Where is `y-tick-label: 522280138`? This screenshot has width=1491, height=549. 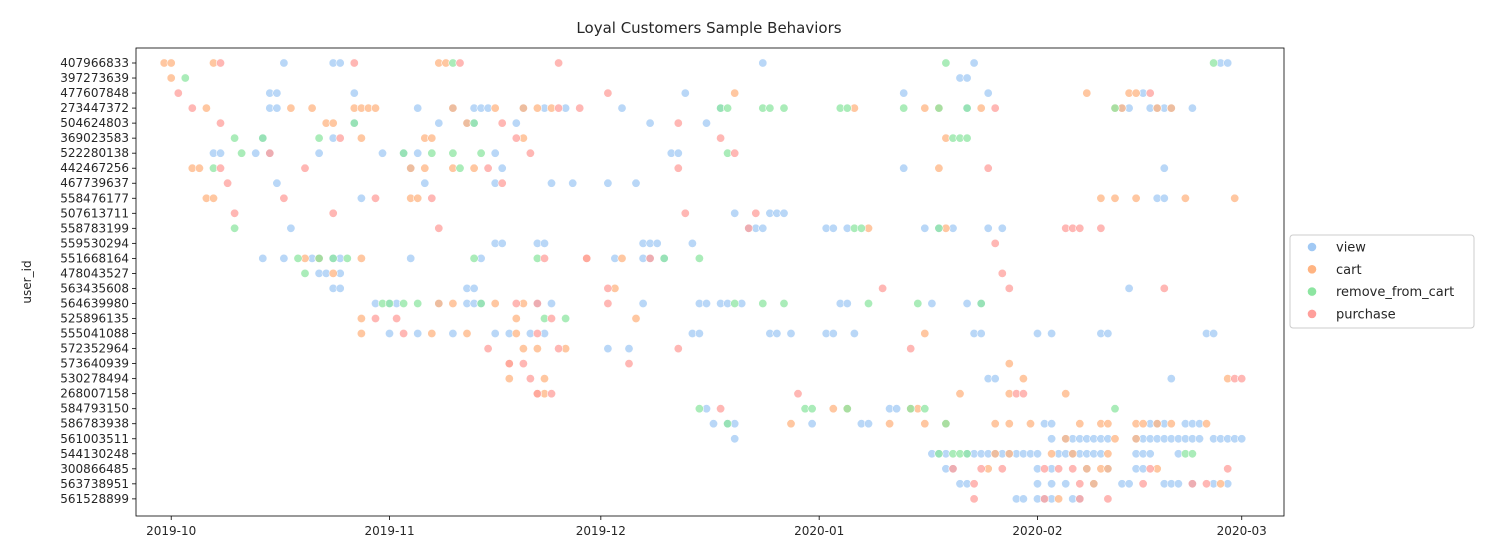 y-tick-label: 522280138 is located at coordinates (94, 153).